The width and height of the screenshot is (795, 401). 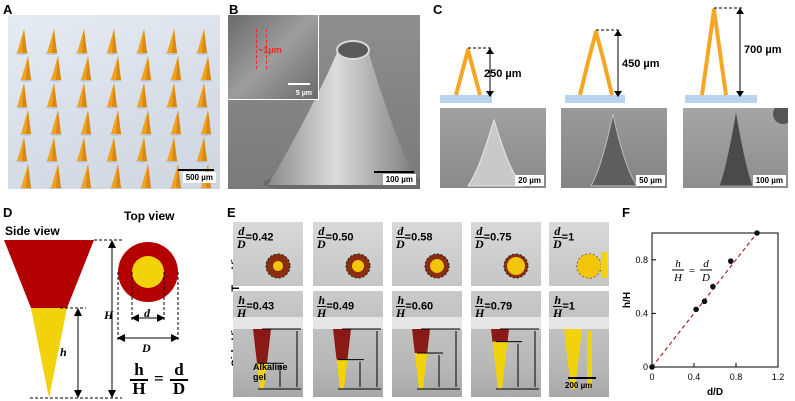 What do you see at coordinates (715, 392) in the screenshot?
I see `x-axis-label: d/D` at bounding box center [715, 392].